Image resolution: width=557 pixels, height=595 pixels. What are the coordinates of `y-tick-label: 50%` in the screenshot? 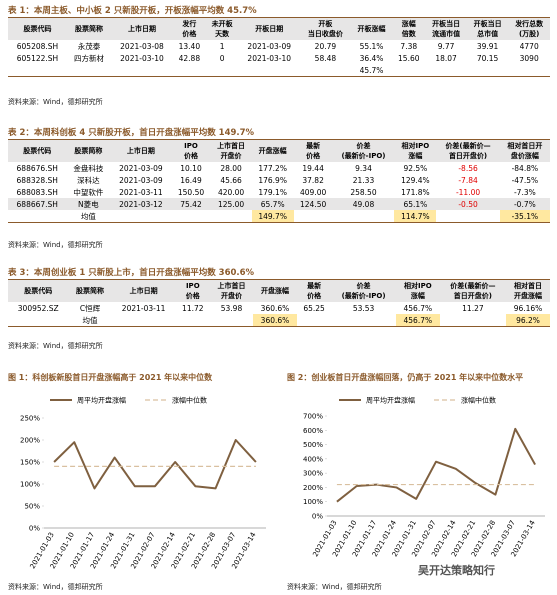 It's located at (32, 507).